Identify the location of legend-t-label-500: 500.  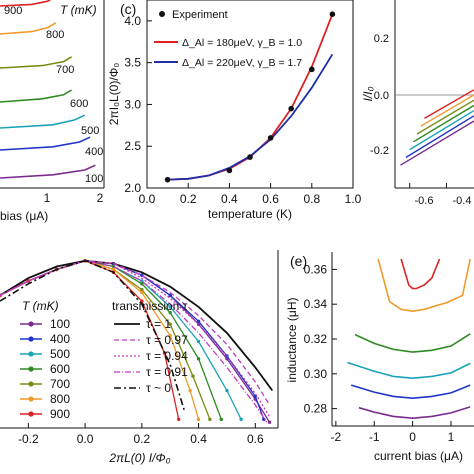
(60, 354).